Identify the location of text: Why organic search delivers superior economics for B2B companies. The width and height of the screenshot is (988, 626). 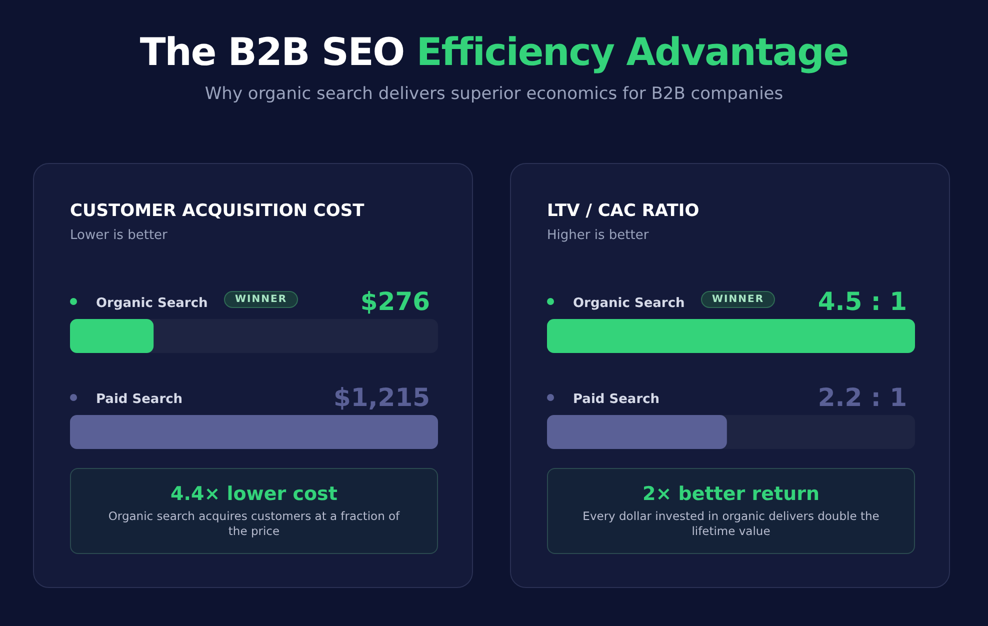
(494, 94).